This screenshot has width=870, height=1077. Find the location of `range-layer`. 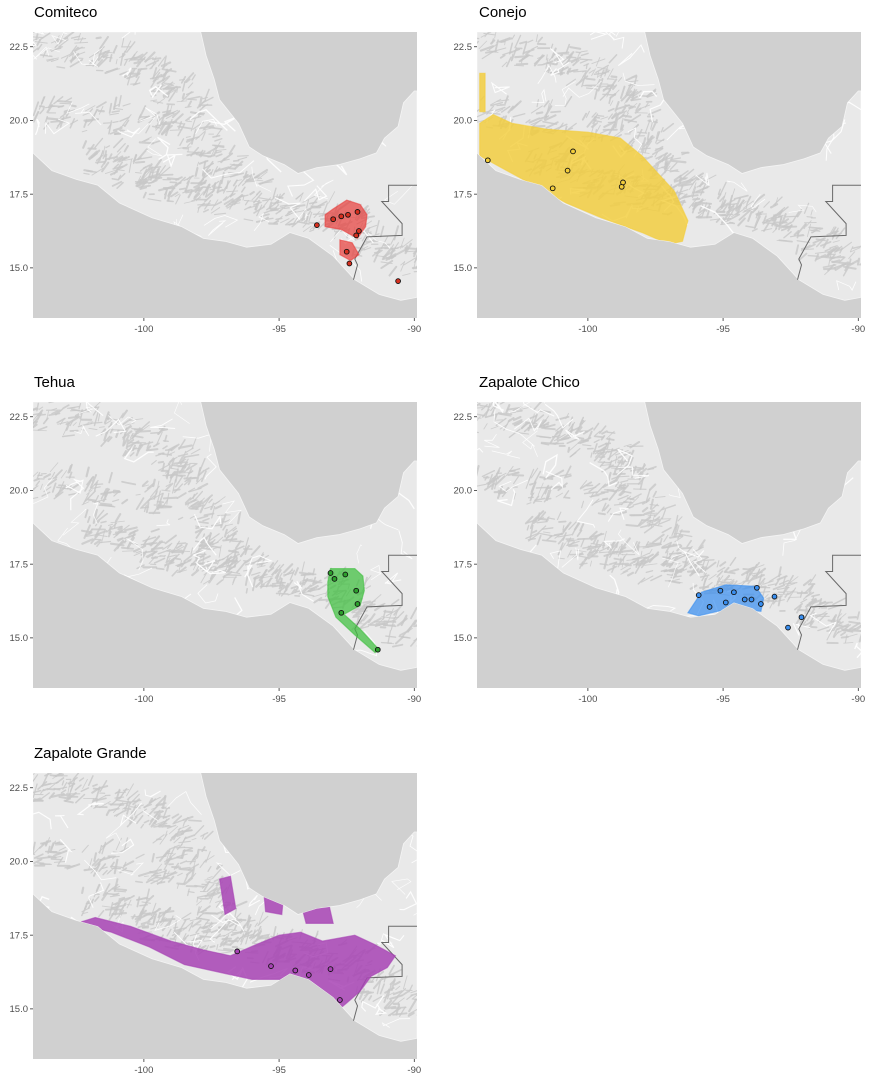

range-layer is located at coordinates (353, 611).